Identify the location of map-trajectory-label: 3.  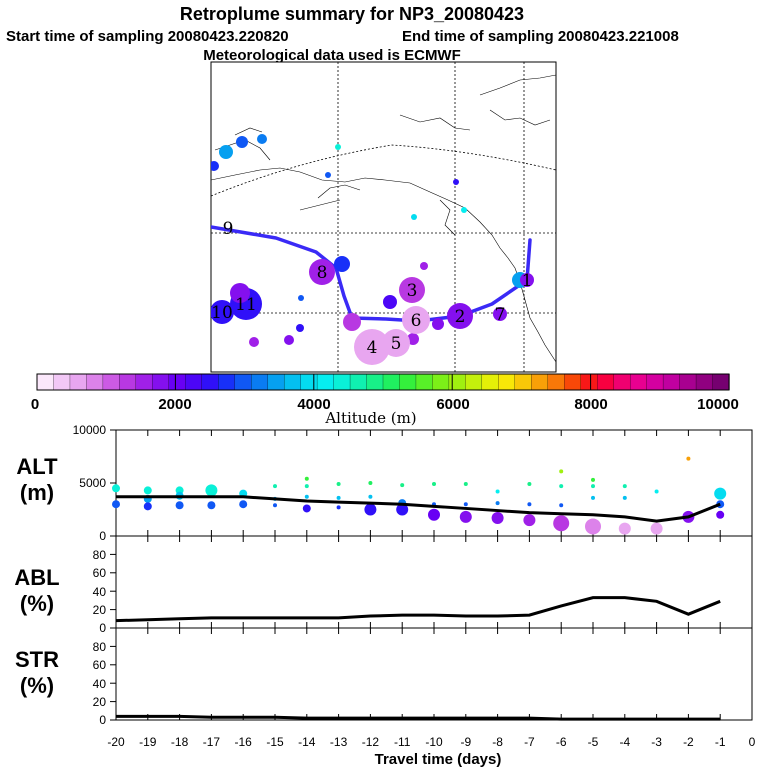
(412, 291).